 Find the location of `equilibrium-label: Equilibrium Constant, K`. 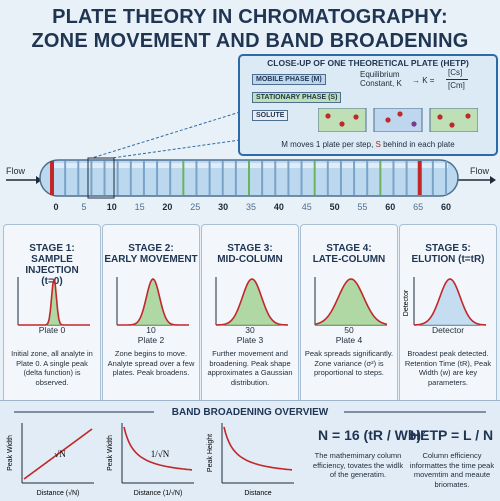

equilibrium-label: Equilibrium Constant, K is located at coordinates (381, 79).